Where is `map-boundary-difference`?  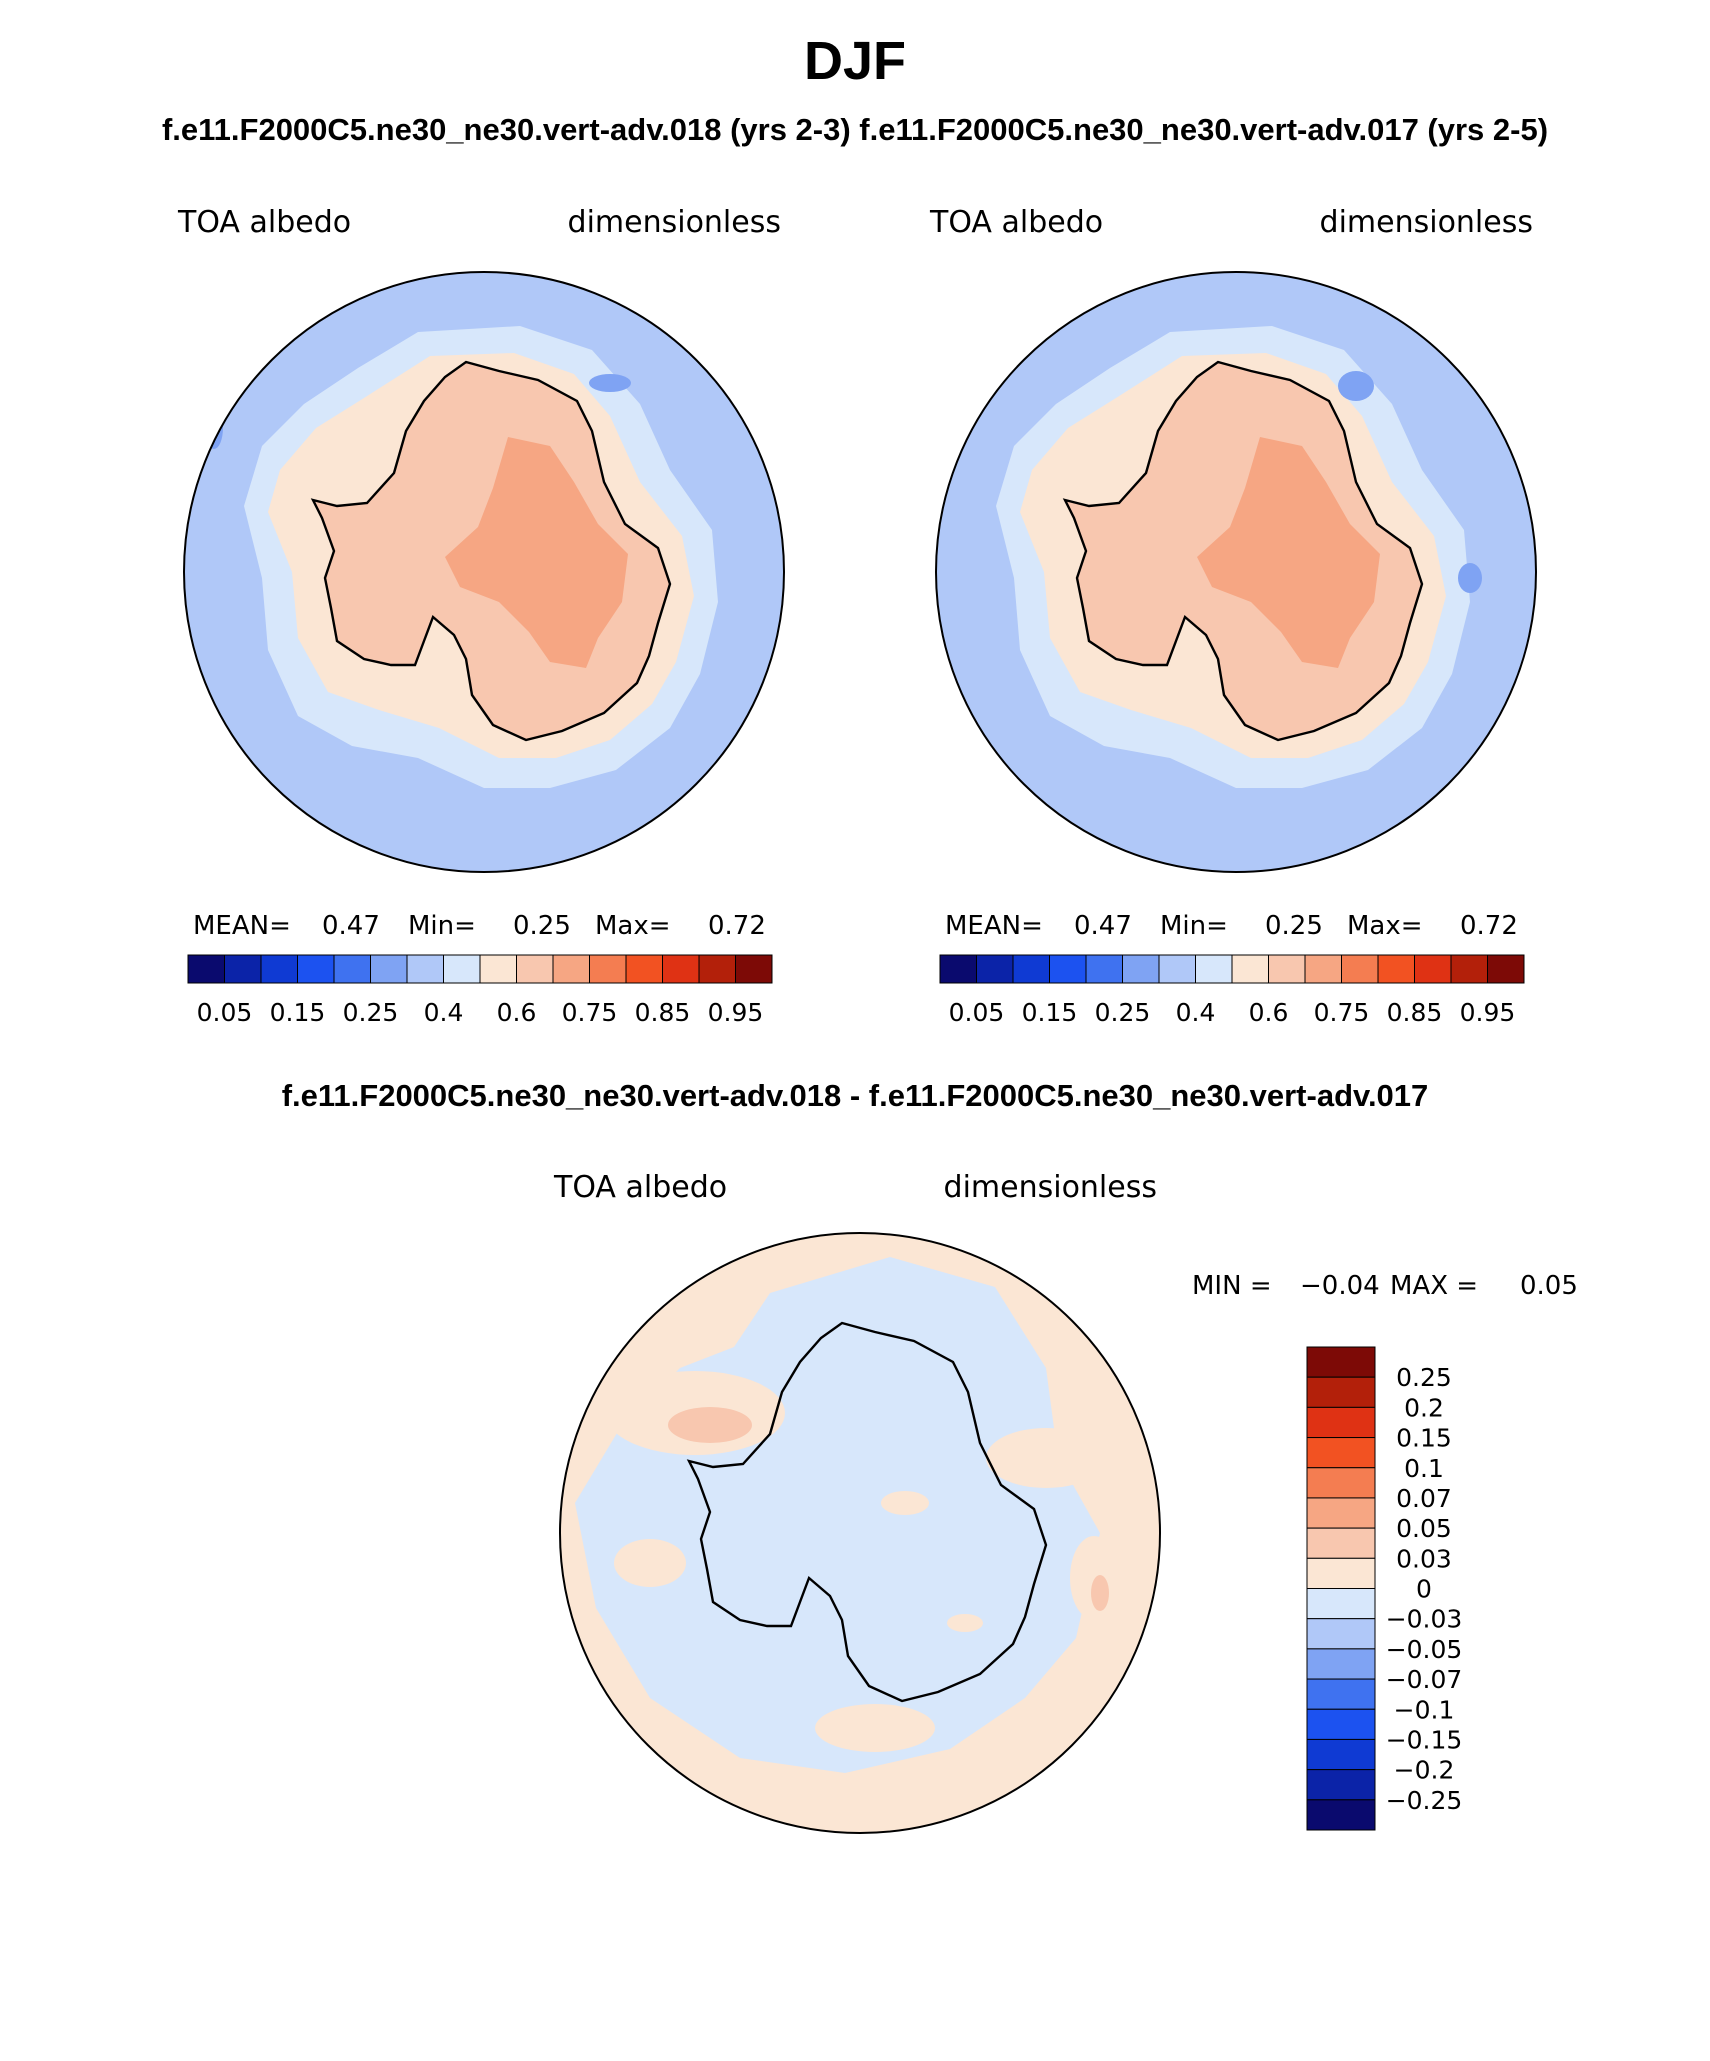 map-boundary-difference is located at coordinates (860, 1533).